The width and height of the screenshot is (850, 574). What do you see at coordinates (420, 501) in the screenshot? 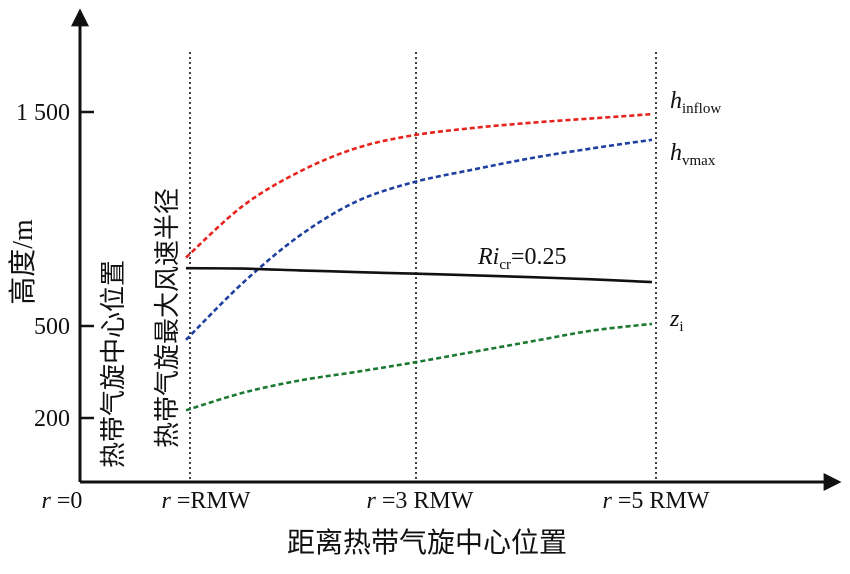
I see `x-tick-label: r =3 RMW` at bounding box center [420, 501].